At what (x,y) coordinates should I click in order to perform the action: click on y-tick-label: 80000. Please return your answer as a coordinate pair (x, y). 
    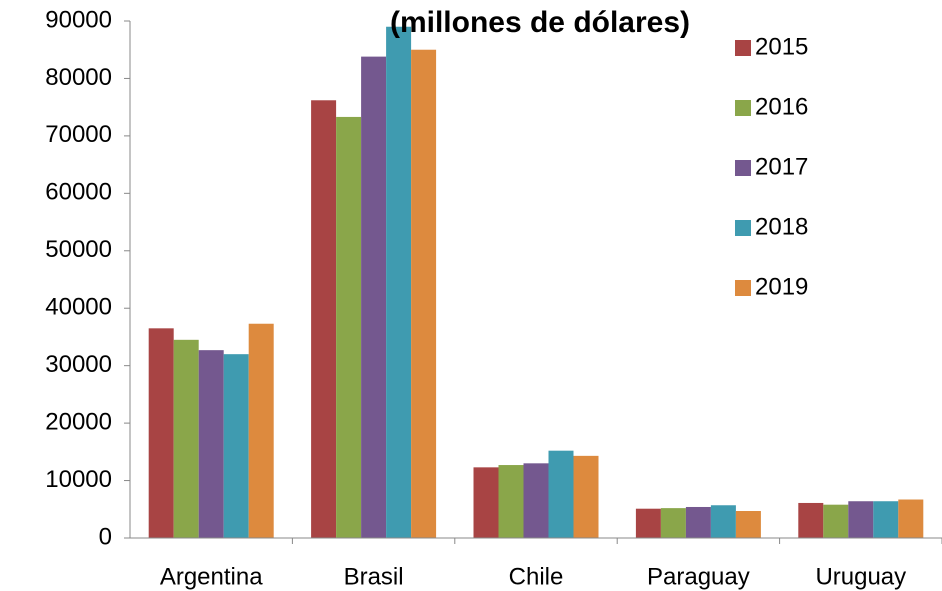
    Looking at the image, I should click on (78, 77).